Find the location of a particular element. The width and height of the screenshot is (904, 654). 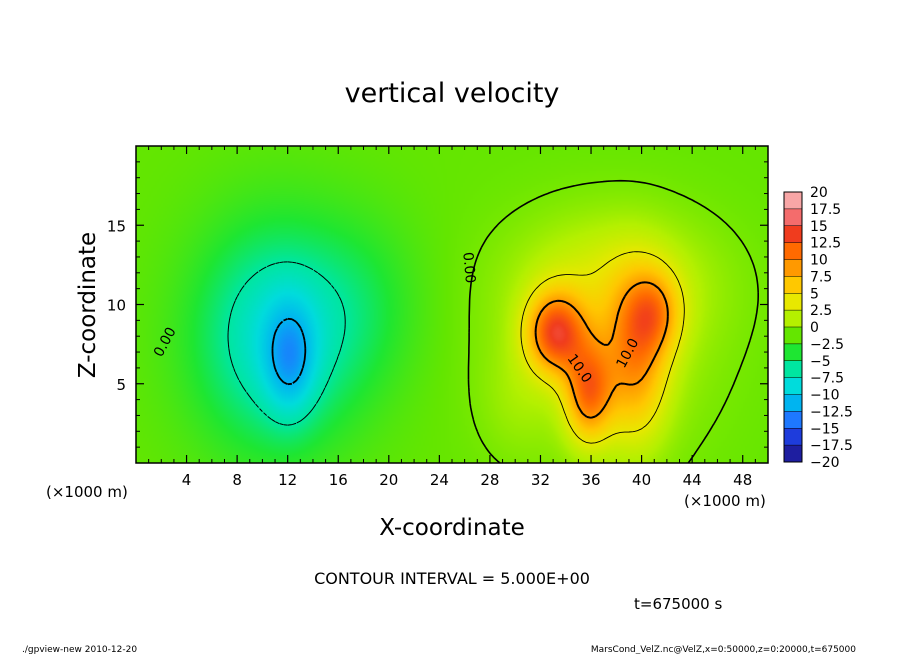

x-tick-label: 8 is located at coordinates (237, 480).